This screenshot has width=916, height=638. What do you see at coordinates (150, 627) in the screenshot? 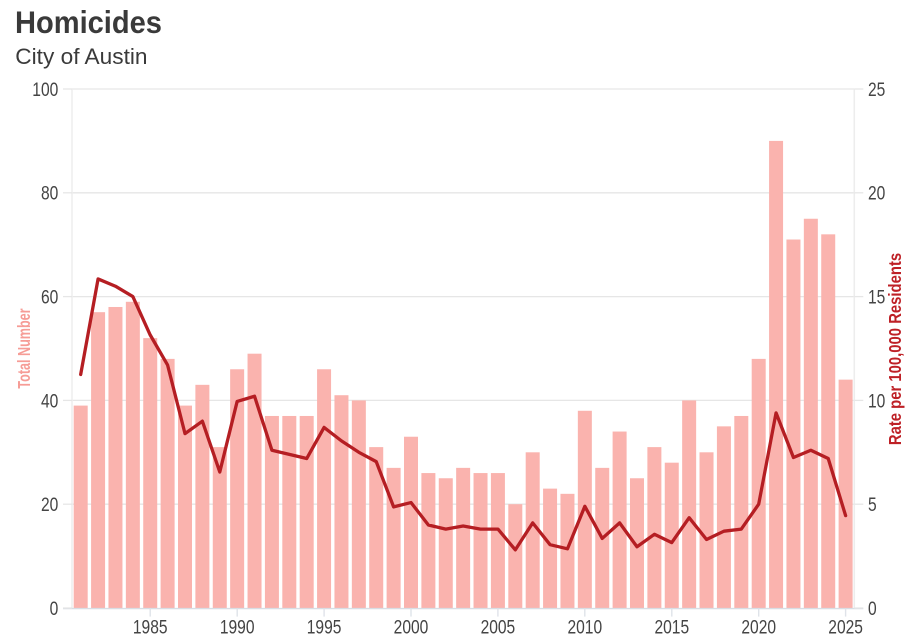
I see `svg-text: 1985` at bounding box center [150, 627].